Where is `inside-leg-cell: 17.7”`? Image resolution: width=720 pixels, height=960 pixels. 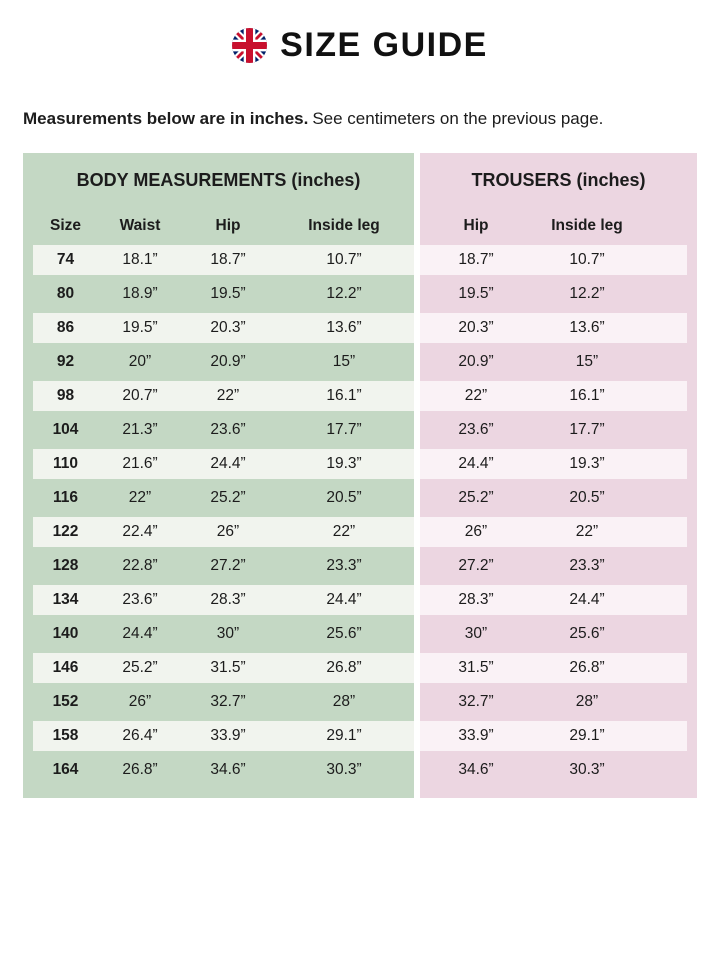
inside-leg-cell: 17.7” is located at coordinates (344, 429).